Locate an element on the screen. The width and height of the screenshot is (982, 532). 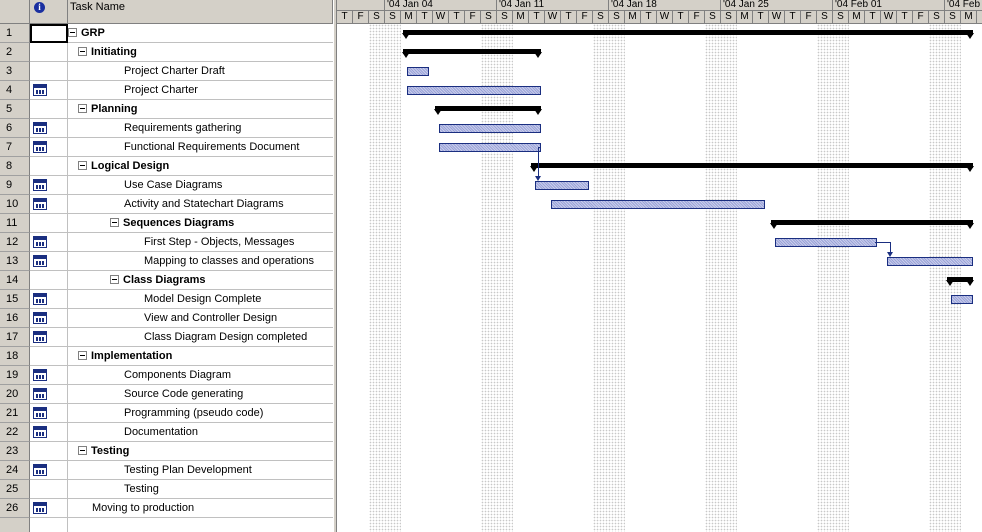
row-id: 9 is located at coordinates (15, 185).